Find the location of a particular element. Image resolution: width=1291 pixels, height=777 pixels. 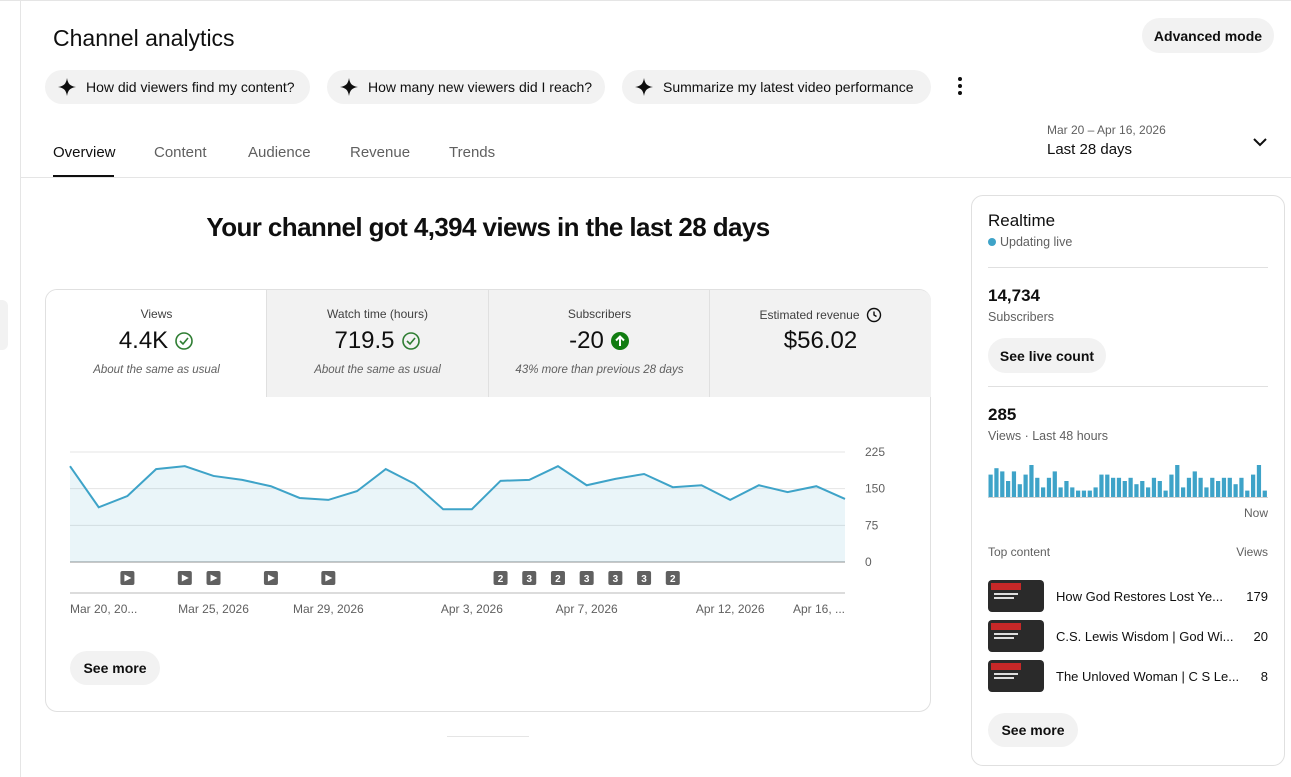

metric-value: 719.5 is located at coordinates (364, 340).